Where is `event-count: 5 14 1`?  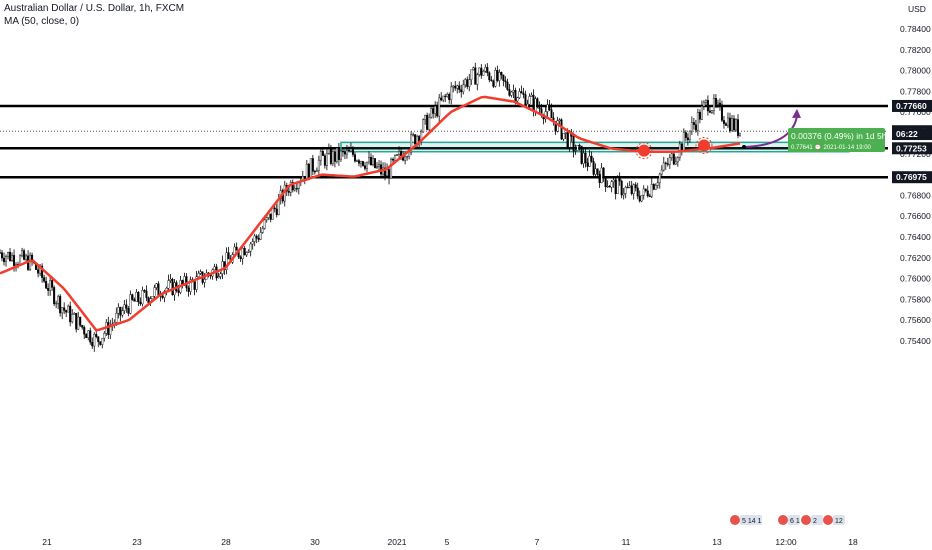
event-count: 5 14 1 is located at coordinates (752, 521).